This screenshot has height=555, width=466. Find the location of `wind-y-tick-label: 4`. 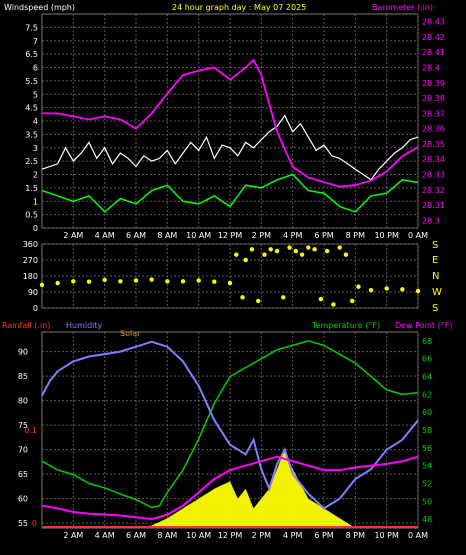

wind-y-tick-label: 4 is located at coordinates (35, 121).